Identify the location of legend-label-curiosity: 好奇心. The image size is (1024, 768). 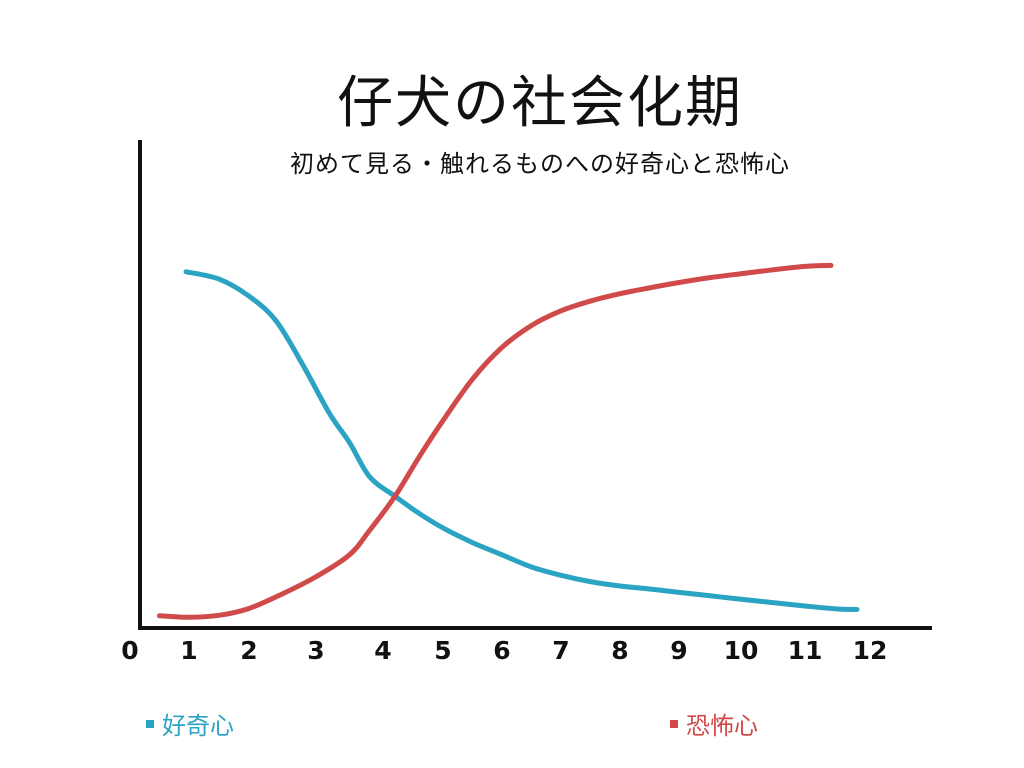
(198, 726).